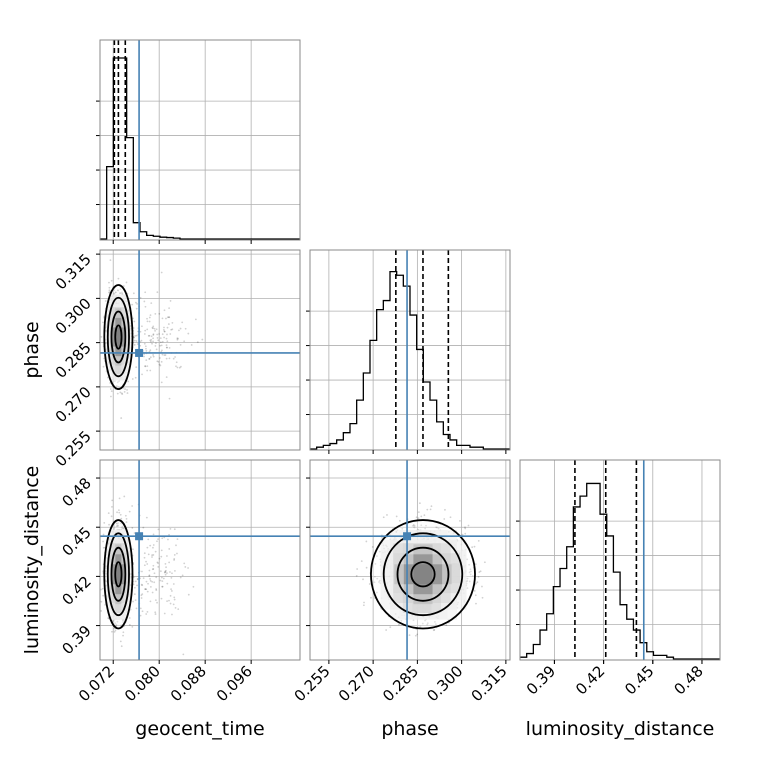  I want to click on scatter-panel-geocent_time-phase, so click(200, 350).